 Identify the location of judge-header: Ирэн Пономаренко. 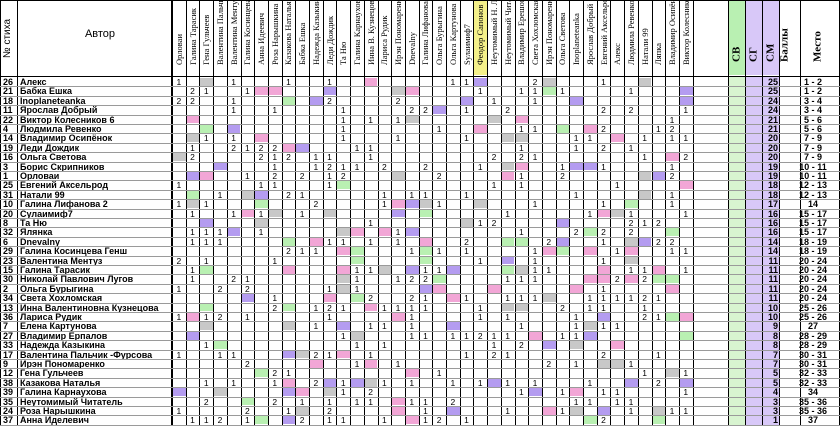
(549, 38).